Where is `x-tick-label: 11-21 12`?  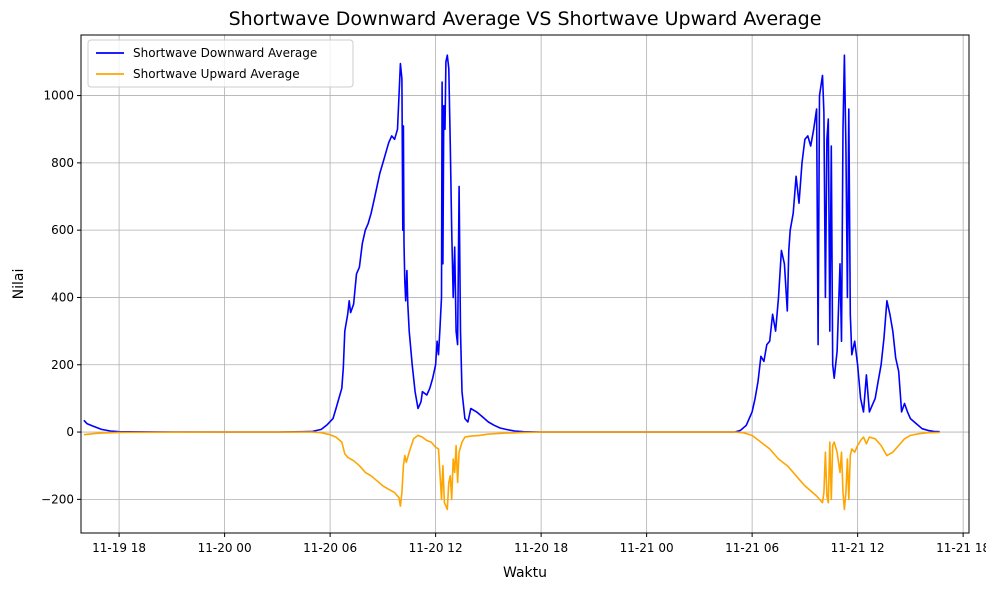 x-tick-label: 11-21 12 is located at coordinates (858, 548).